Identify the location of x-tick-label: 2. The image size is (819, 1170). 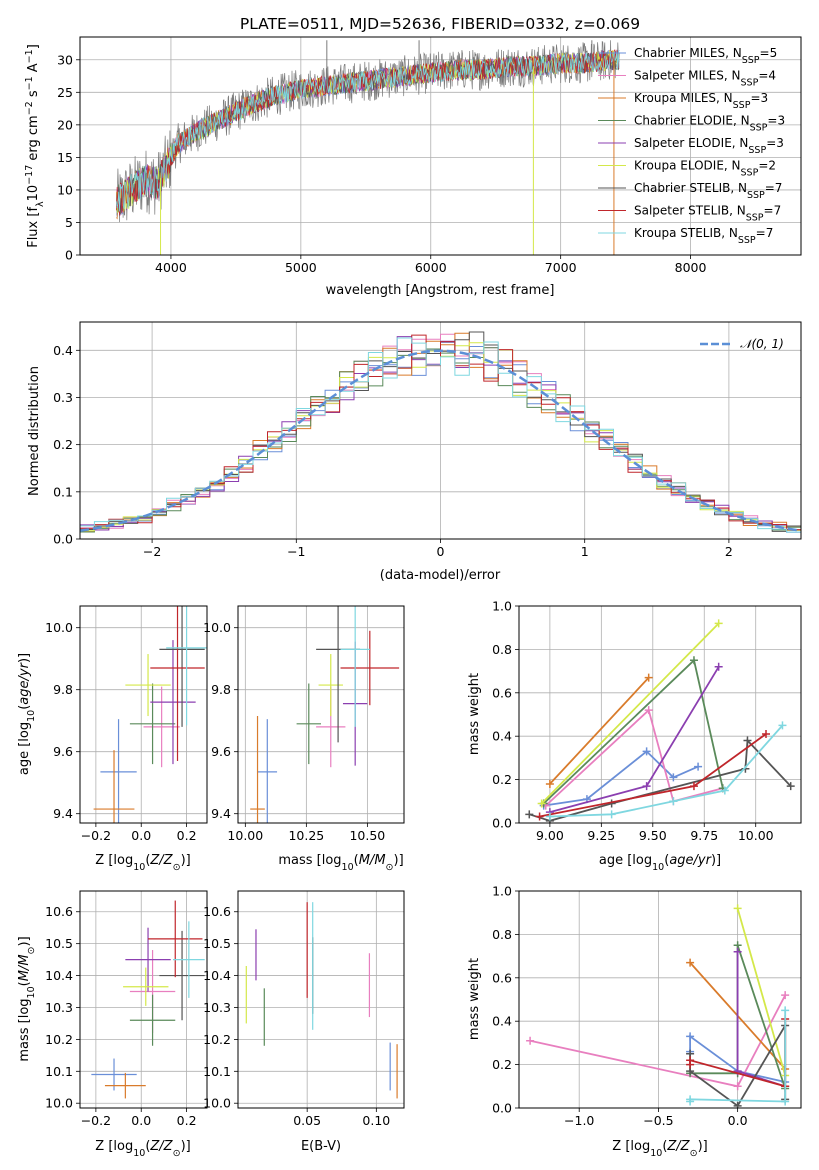
(729, 551).